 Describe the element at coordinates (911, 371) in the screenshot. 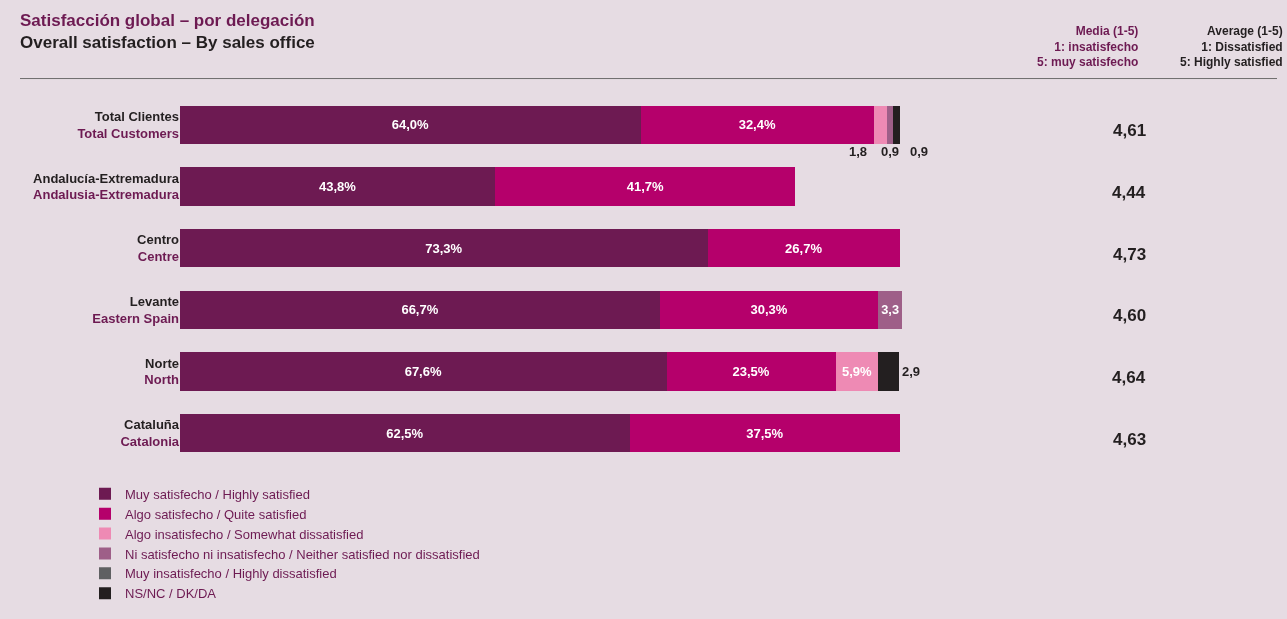

I see `data-label: 2,9` at that location.